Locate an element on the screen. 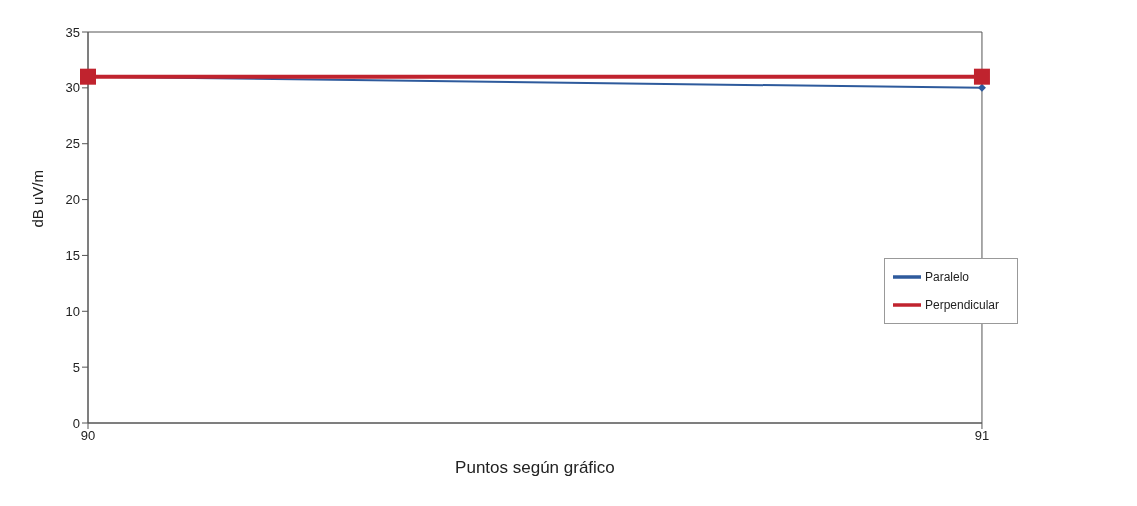 The height and width of the screenshot is (506, 1137). y-tick-label: 0 is located at coordinates (76, 423).